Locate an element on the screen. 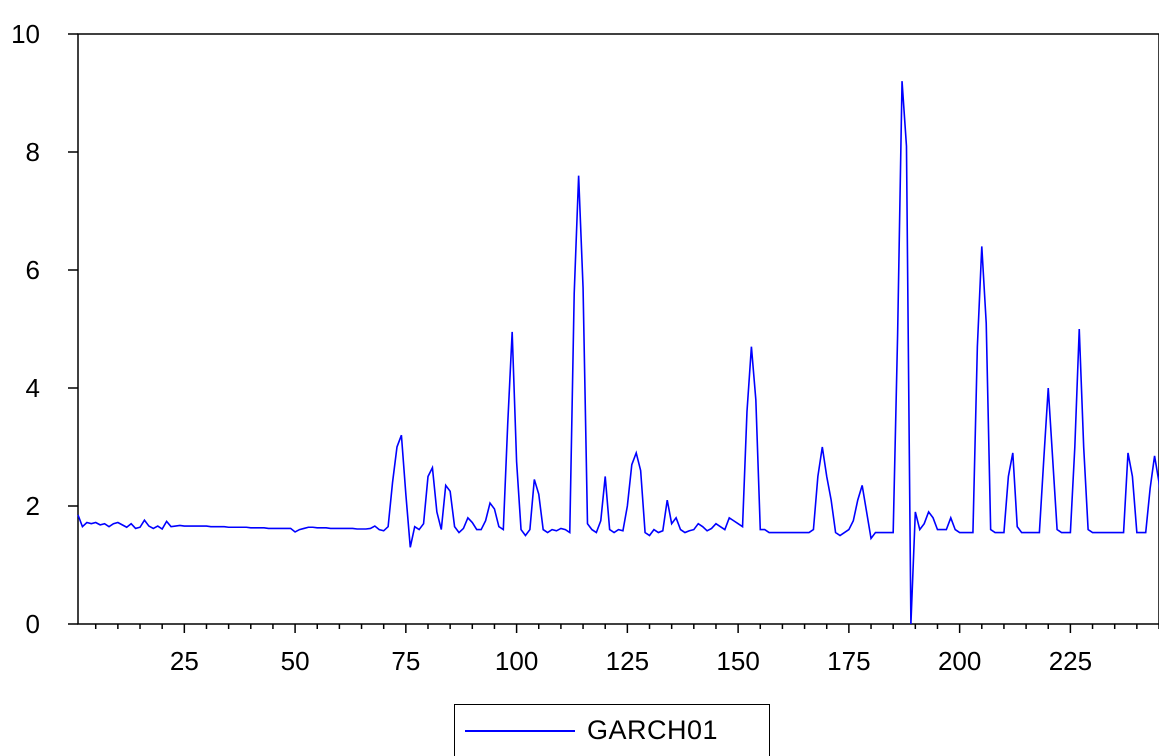 The image size is (1159, 756). y-axis-ticks: 0 2 4 6 8 10 is located at coordinates (44, 329).